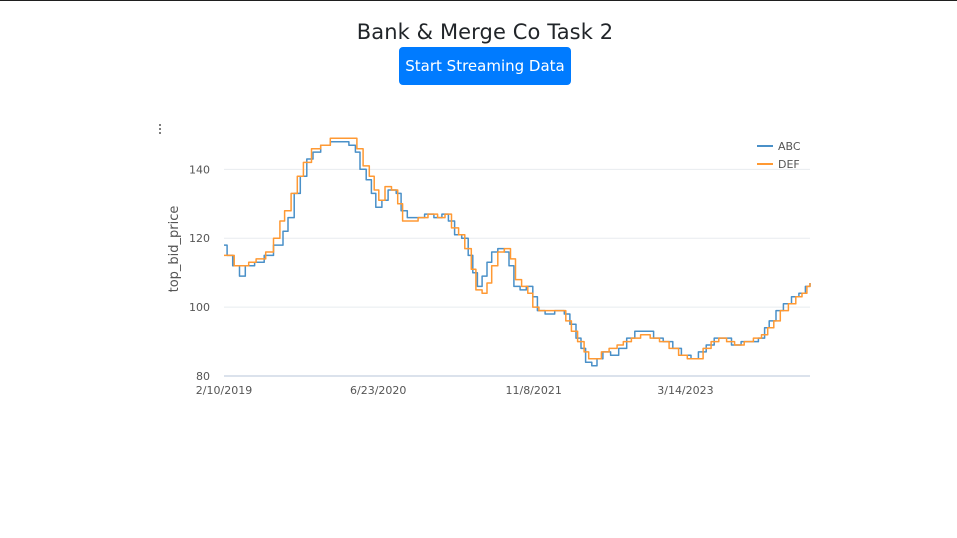 Image resolution: width=957 pixels, height=538 pixels. I want to click on start-streaming-button: Start Streaming Data, so click(485, 66).